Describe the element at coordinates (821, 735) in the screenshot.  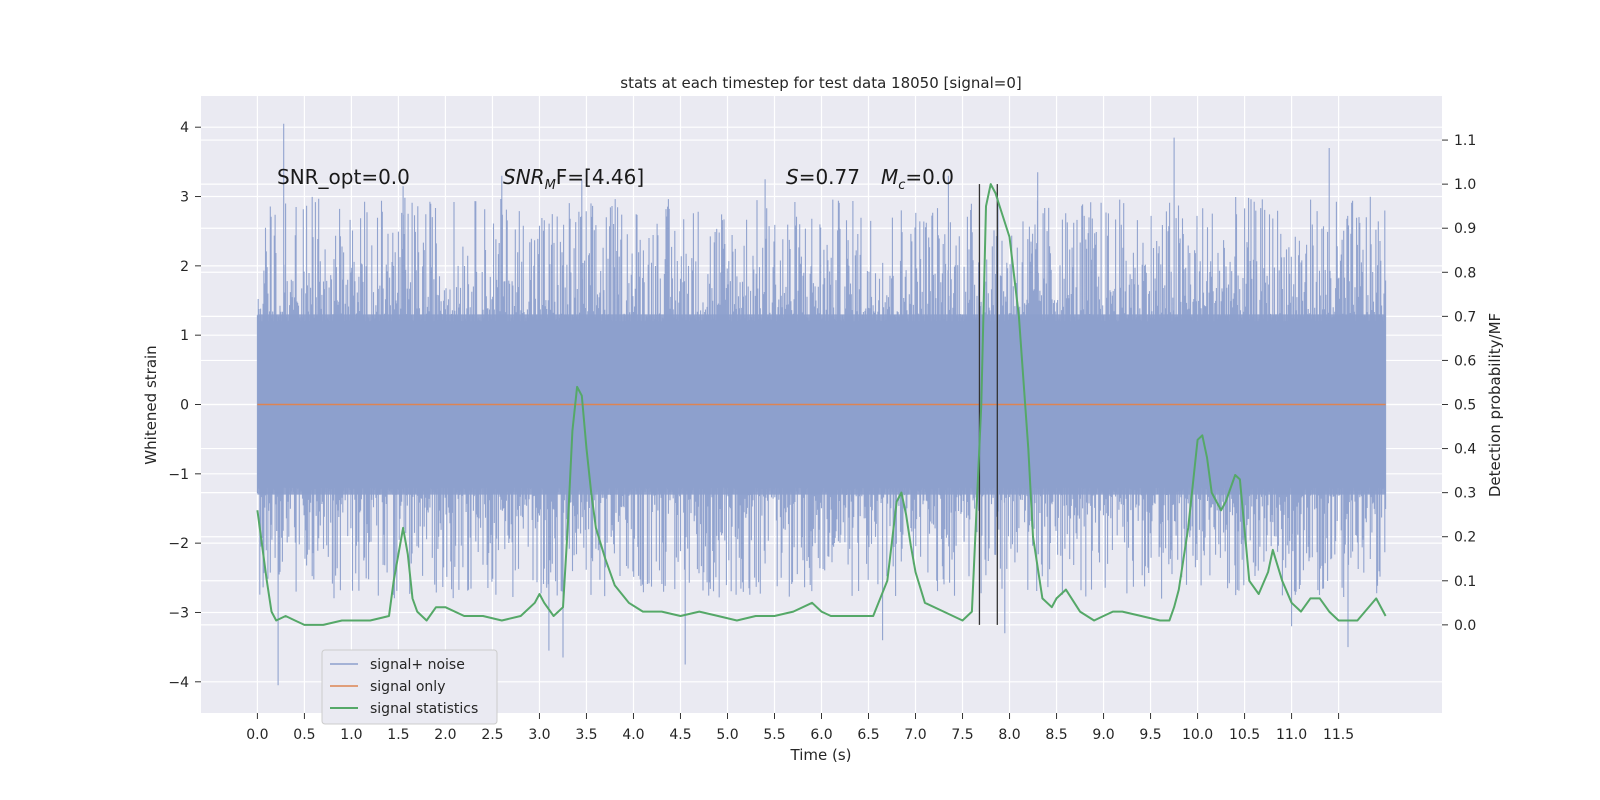
I see `x-tick-label: 6.0` at that location.